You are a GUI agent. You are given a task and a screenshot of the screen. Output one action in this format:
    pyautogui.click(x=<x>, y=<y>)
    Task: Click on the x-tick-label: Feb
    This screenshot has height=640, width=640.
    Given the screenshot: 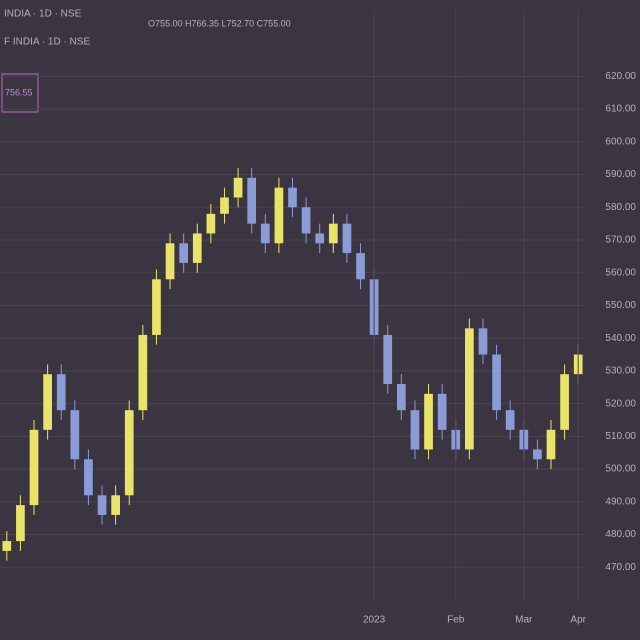 What is the action you would take?
    pyautogui.click(x=456, y=620)
    